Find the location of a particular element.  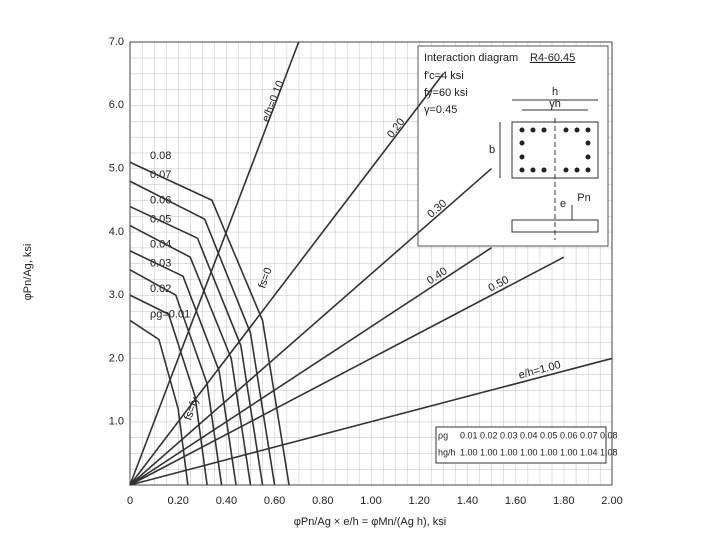

x-tick-label: 1.60 is located at coordinates (515, 501).